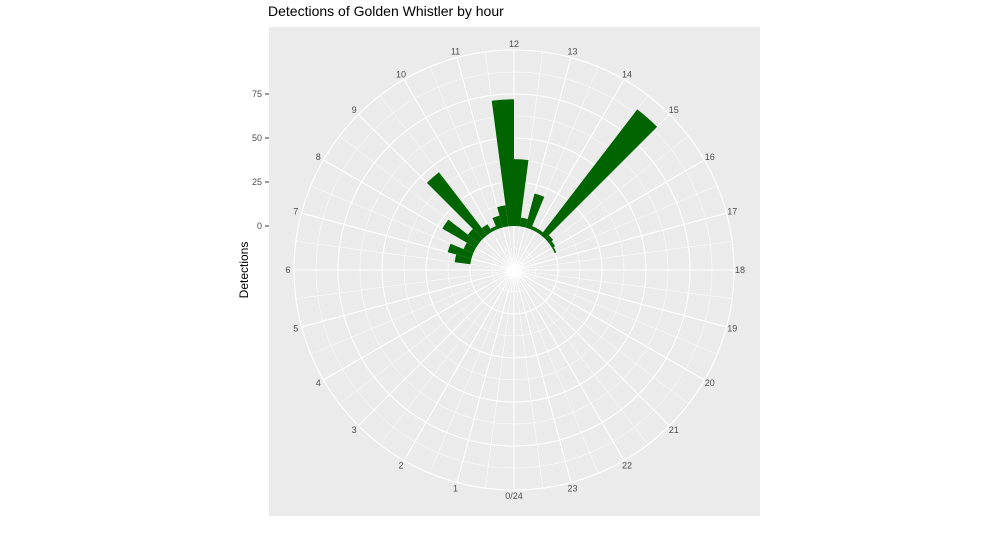 This screenshot has height=543, width=1000. Describe the element at coordinates (732, 328) in the screenshot. I see `hour-label: 19` at that location.